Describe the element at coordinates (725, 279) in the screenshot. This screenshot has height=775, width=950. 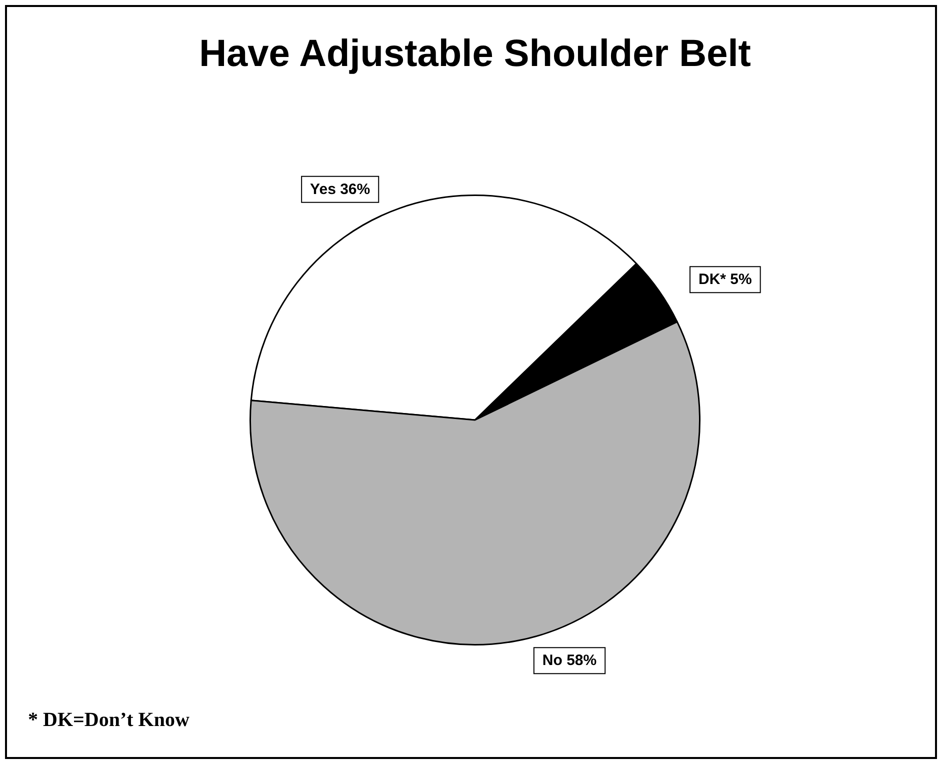
I see `slice-label: DK* 5%` at that location.